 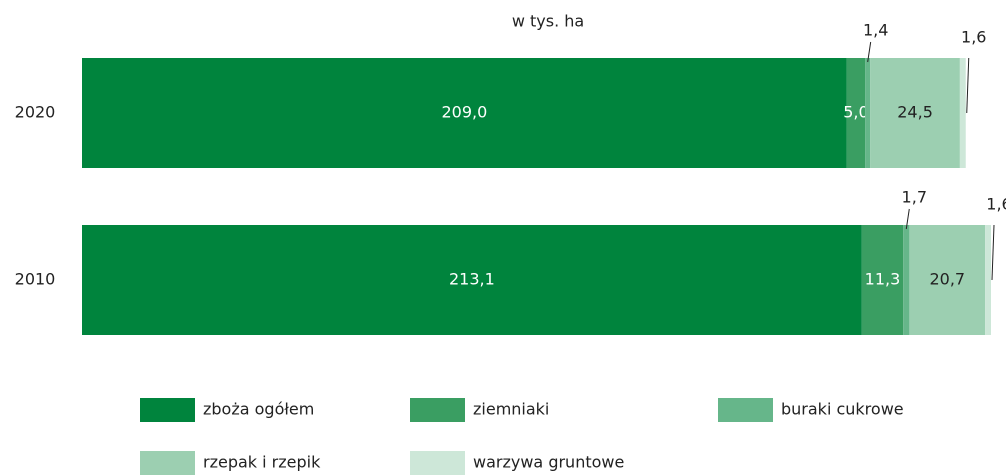 I want to click on legend-label: warzywa gruntowe, so click(x=548, y=462).